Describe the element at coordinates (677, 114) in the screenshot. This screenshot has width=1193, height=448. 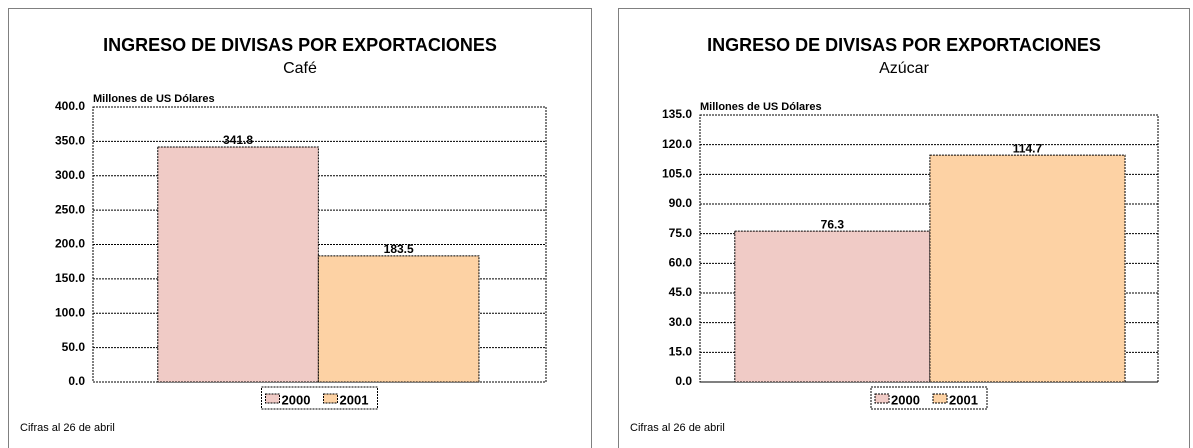
I see `y-tick-label: 135.0` at that location.